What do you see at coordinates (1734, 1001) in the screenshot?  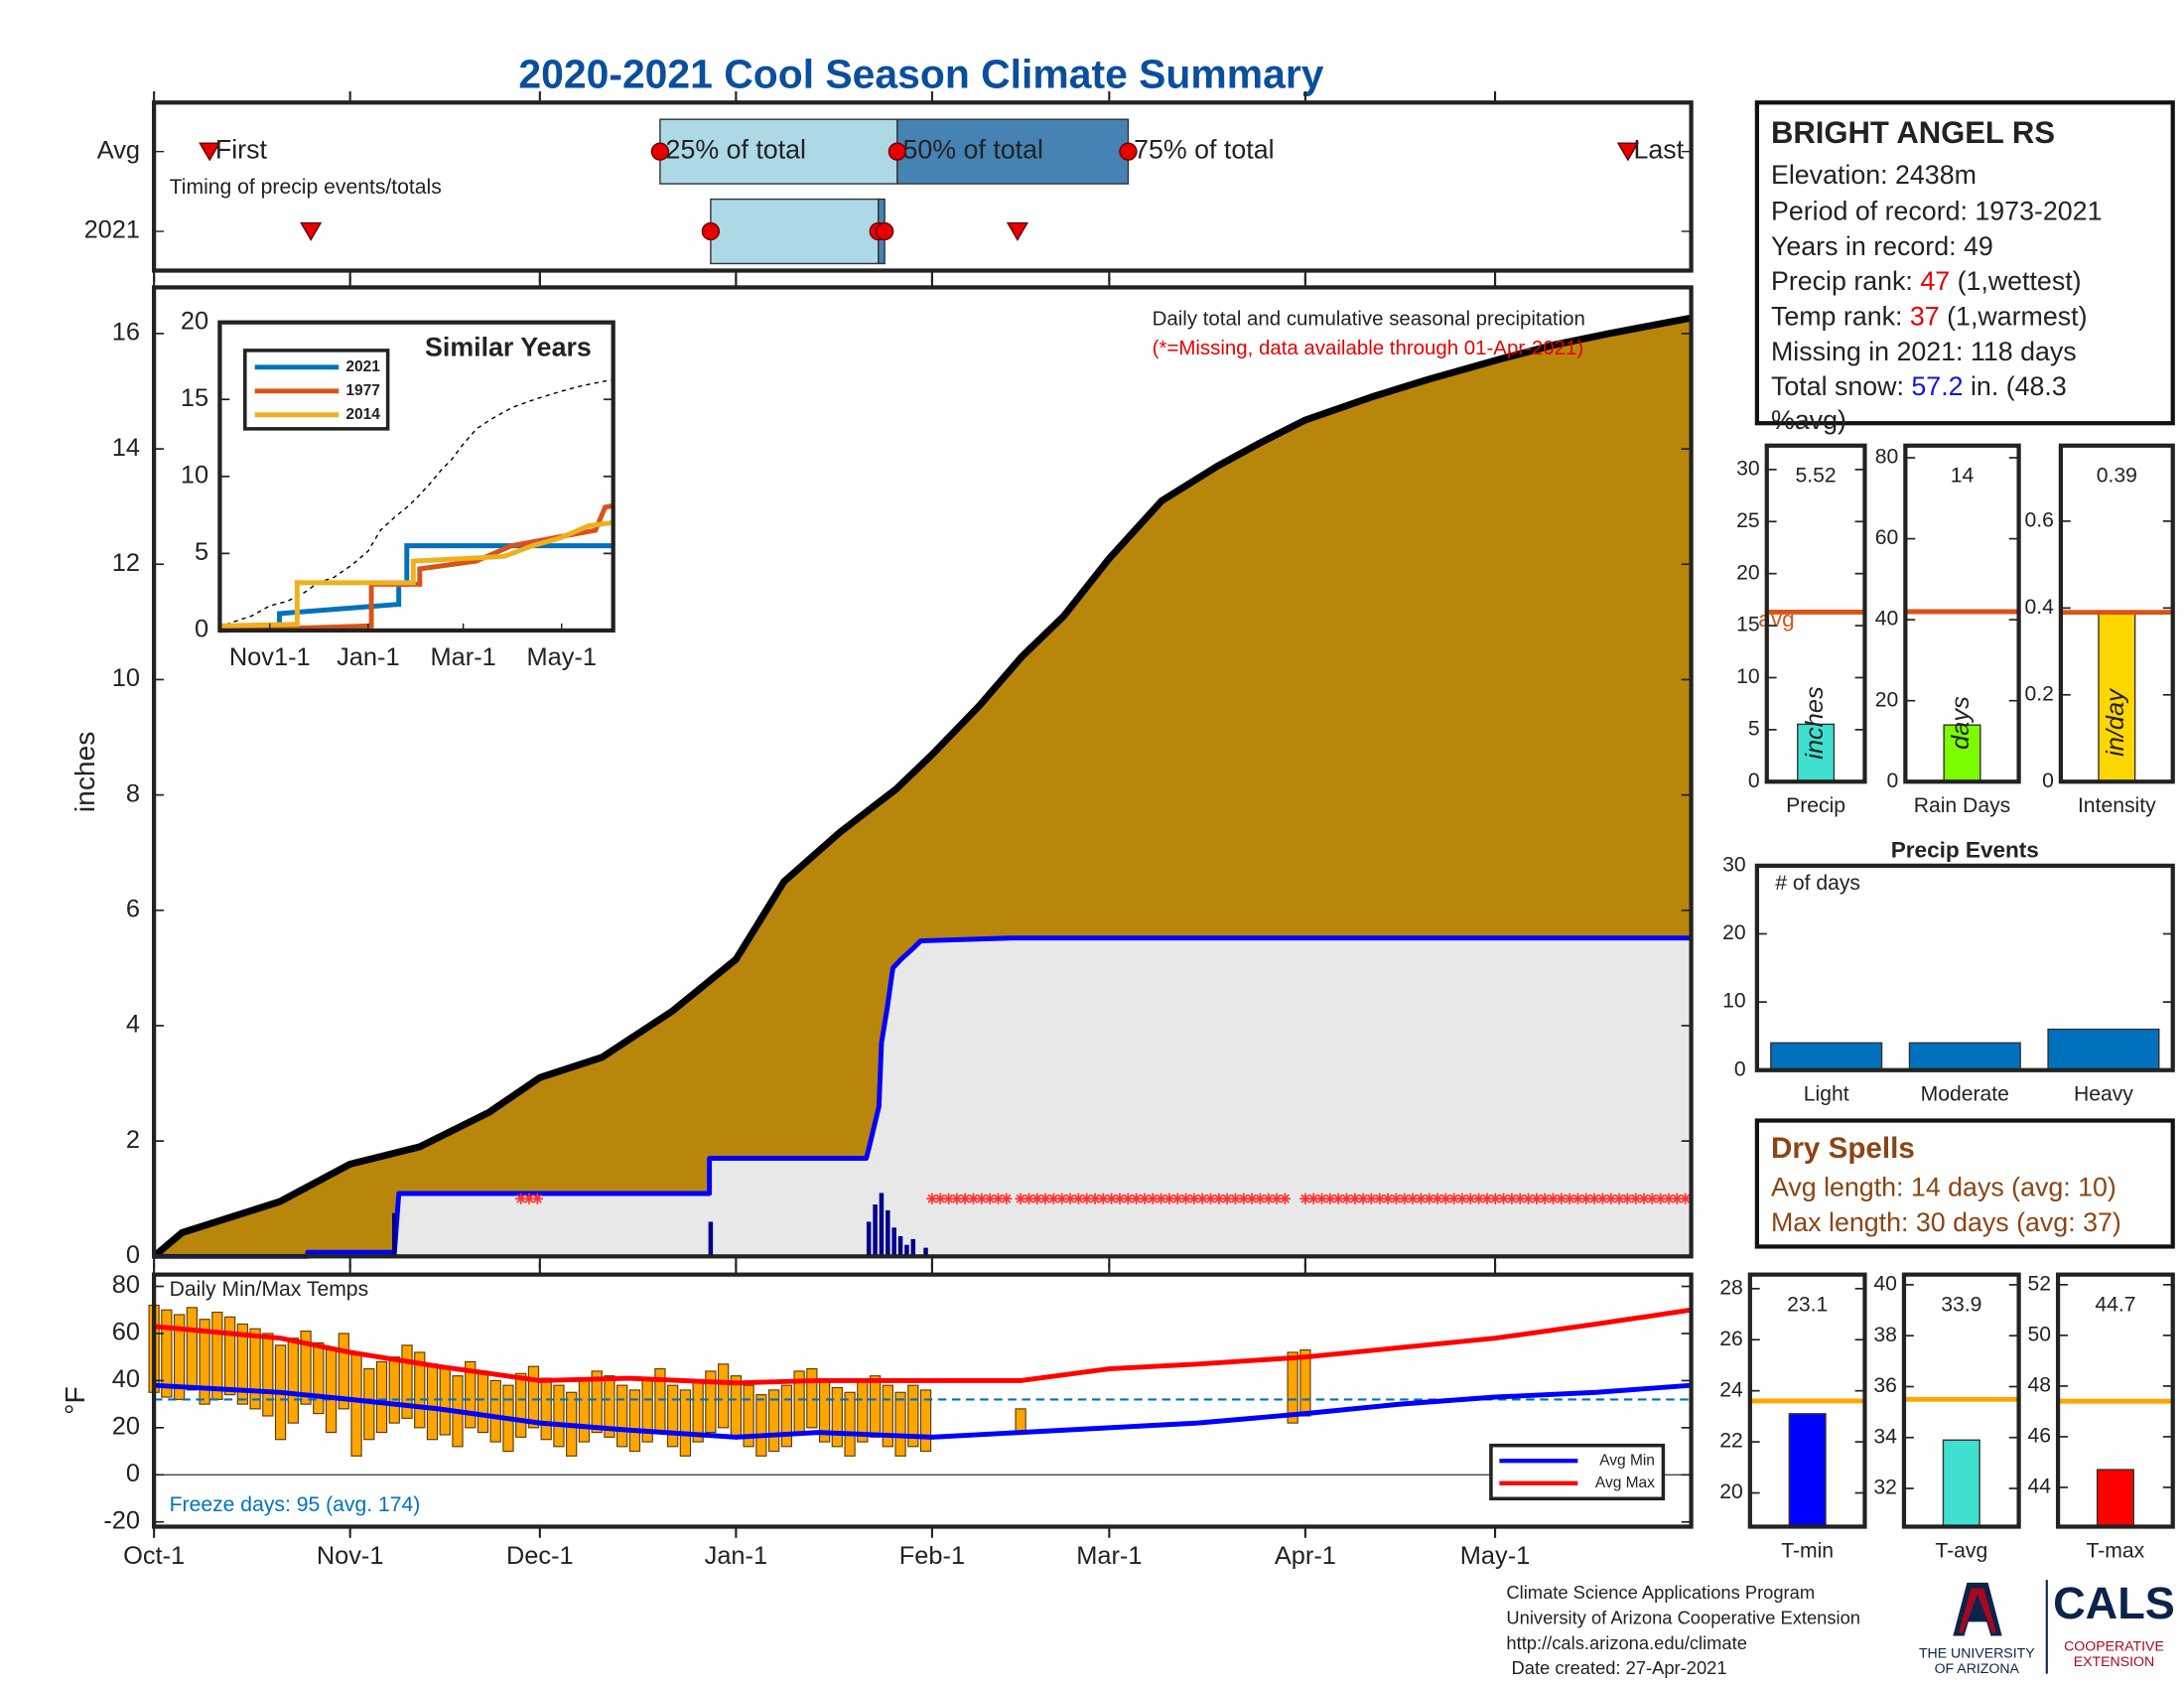 I see `y-tick-label: 10` at bounding box center [1734, 1001].